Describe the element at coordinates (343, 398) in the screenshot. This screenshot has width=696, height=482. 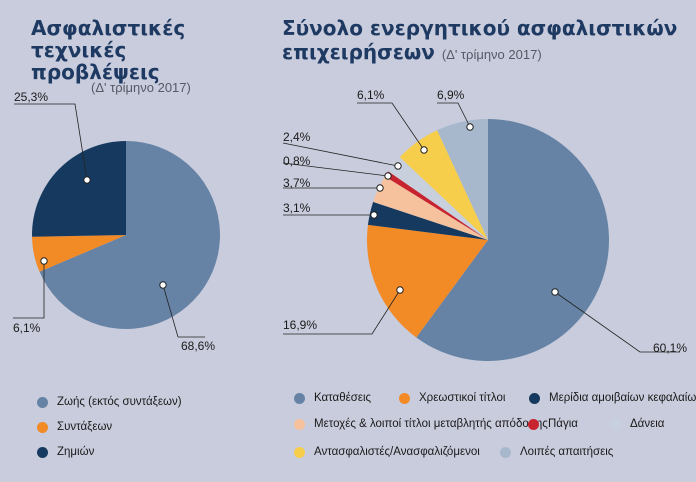
I see `legend2-label-0: Καταθέσεις` at that location.